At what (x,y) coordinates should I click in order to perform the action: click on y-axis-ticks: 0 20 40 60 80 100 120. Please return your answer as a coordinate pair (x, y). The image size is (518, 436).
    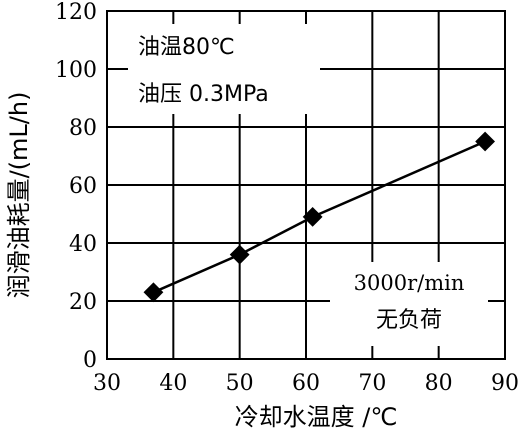
    Looking at the image, I should click on (76, 186).